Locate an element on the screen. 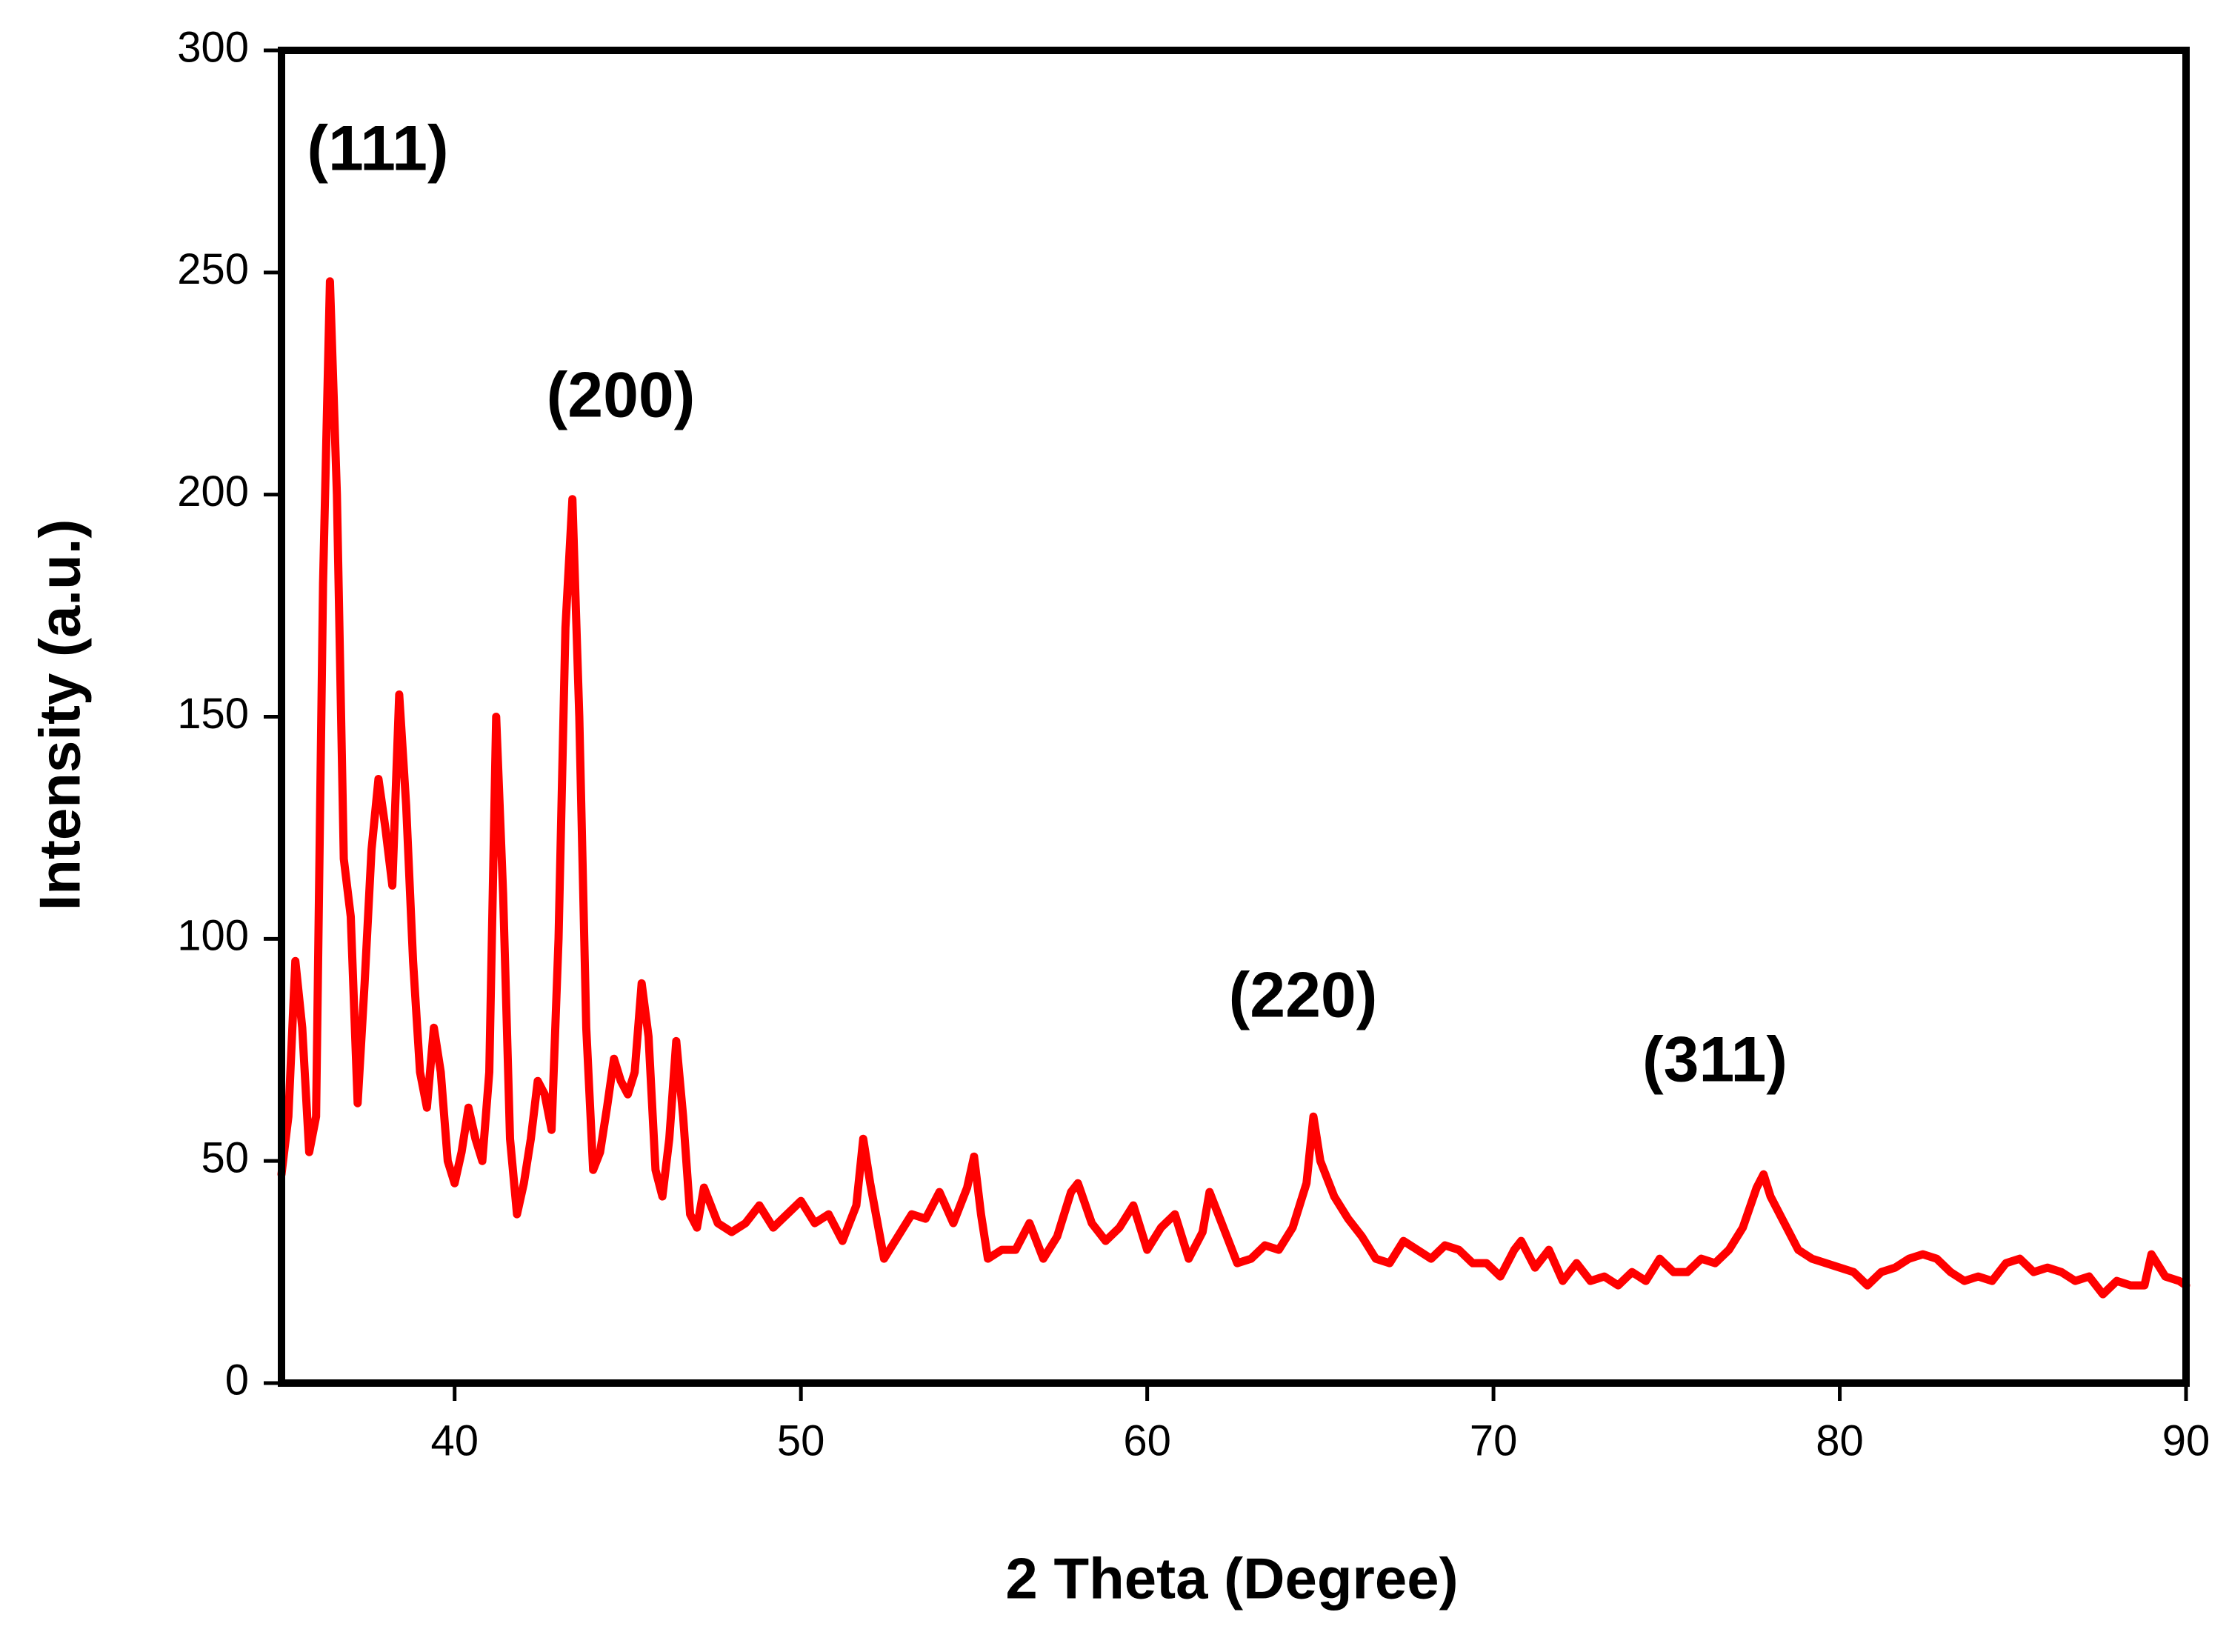 This screenshot has width=2229, height=1652. x-tick-label: 90 is located at coordinates (2186, 1440).